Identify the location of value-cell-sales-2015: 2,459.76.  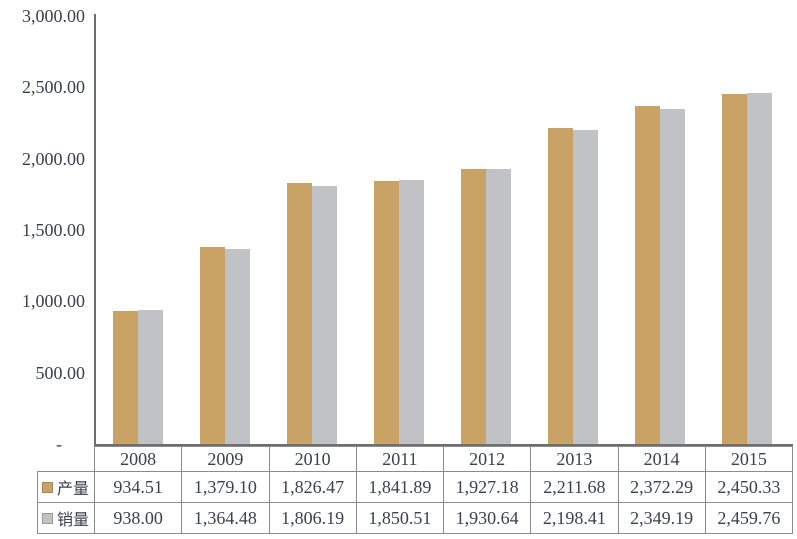
(749, 518).